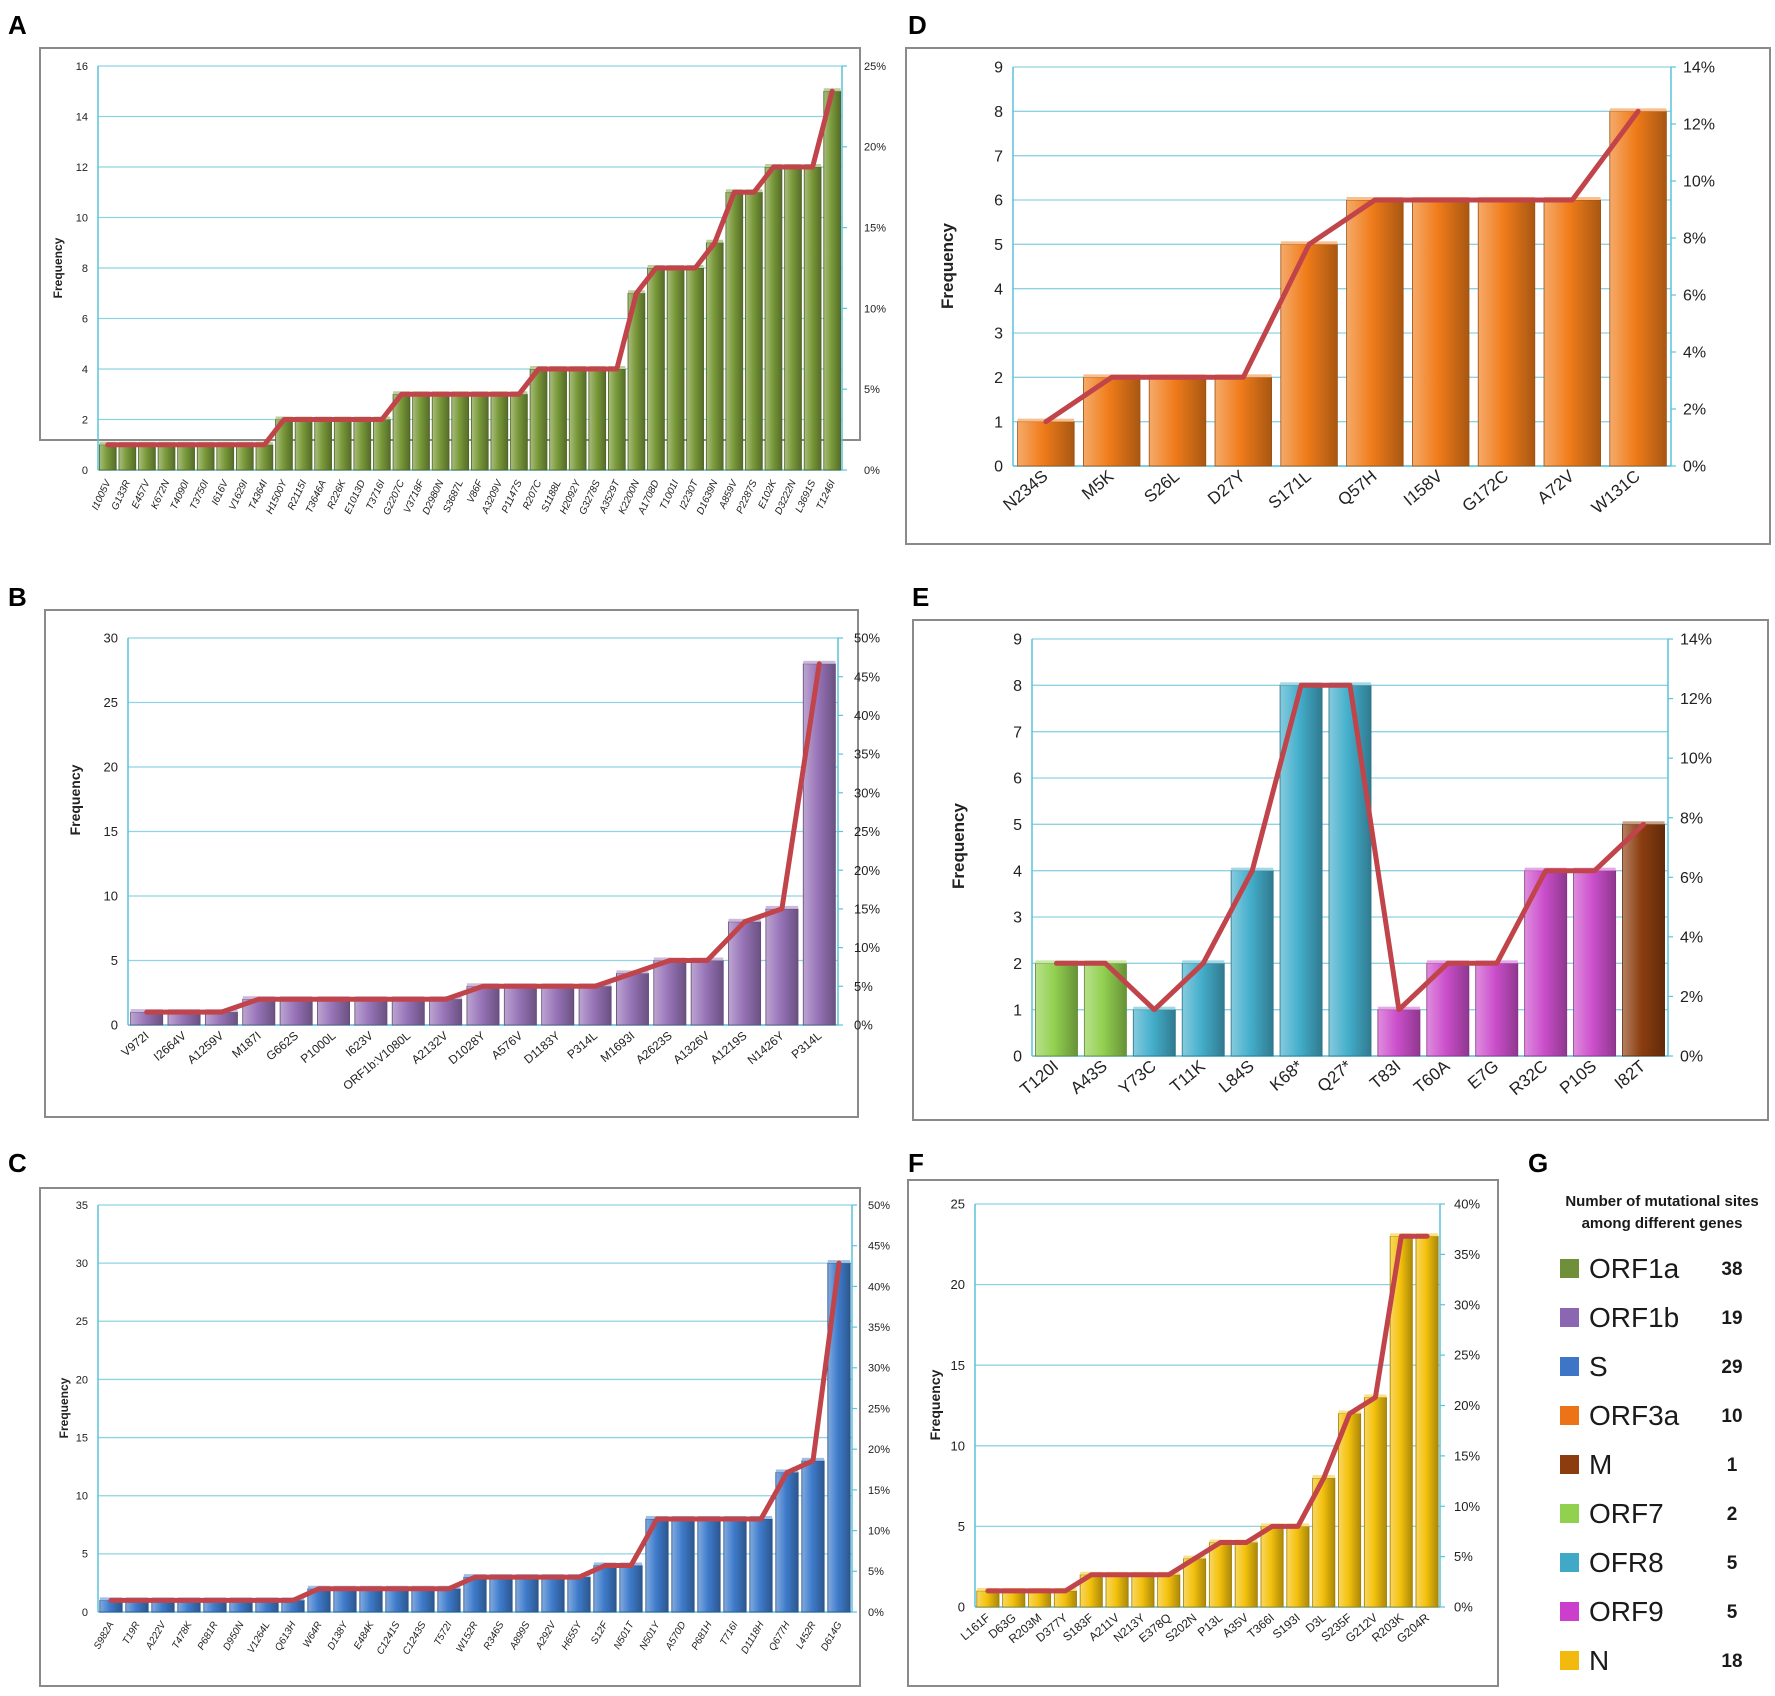 This screenshot has width=1775, height=1696. Describe the element at coordinates (961, 1526) in the screenshot. I see `chart-f-ytick-label: 5` at that location.